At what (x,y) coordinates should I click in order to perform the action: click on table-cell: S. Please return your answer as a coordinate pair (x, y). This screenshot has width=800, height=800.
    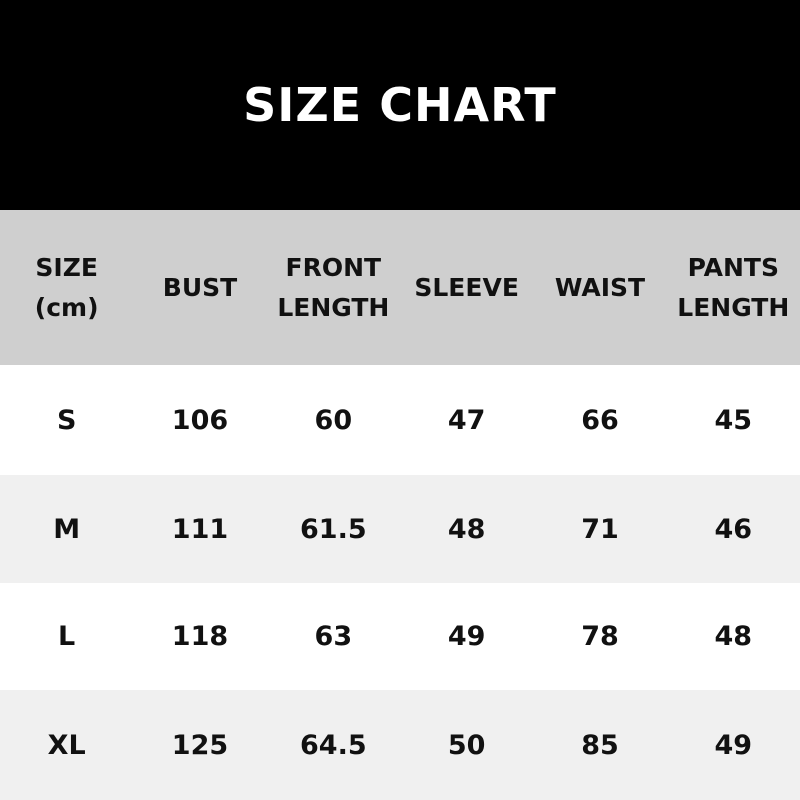
    Looking at the image, I should click on (66, 420).